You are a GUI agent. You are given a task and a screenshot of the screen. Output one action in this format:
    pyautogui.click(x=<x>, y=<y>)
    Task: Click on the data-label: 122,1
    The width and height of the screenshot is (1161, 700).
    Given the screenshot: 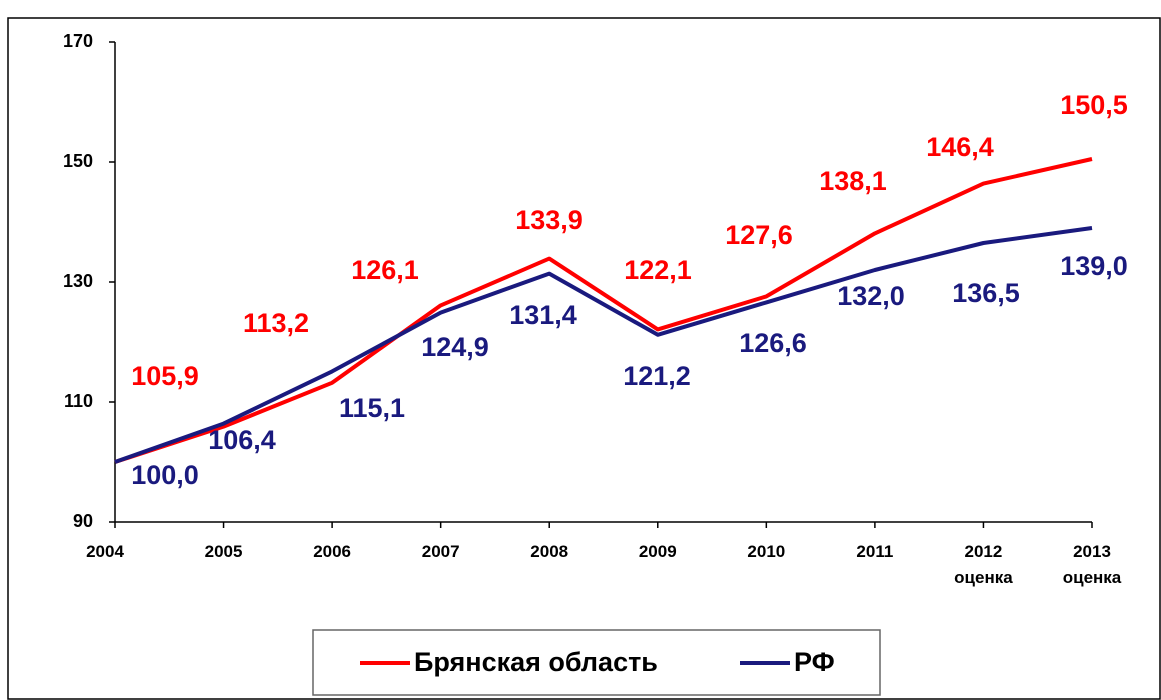 What is the action you would take?
    pyautogui.click(x=658, y=270)
    